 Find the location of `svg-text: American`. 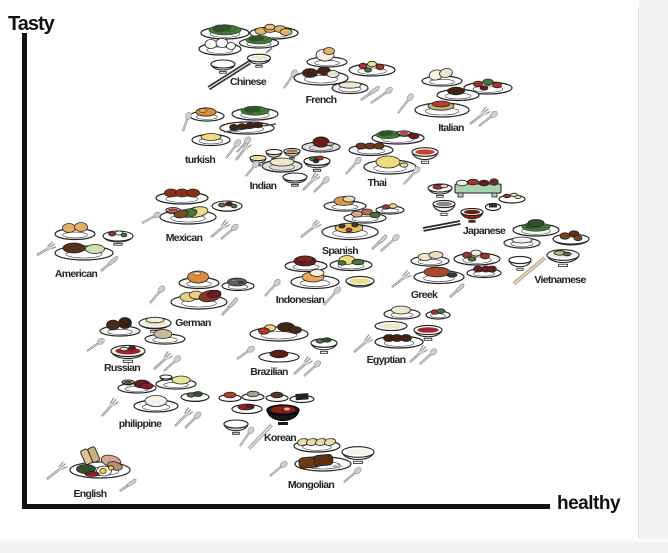

svg-text: American is located at coordinates (76, 274).